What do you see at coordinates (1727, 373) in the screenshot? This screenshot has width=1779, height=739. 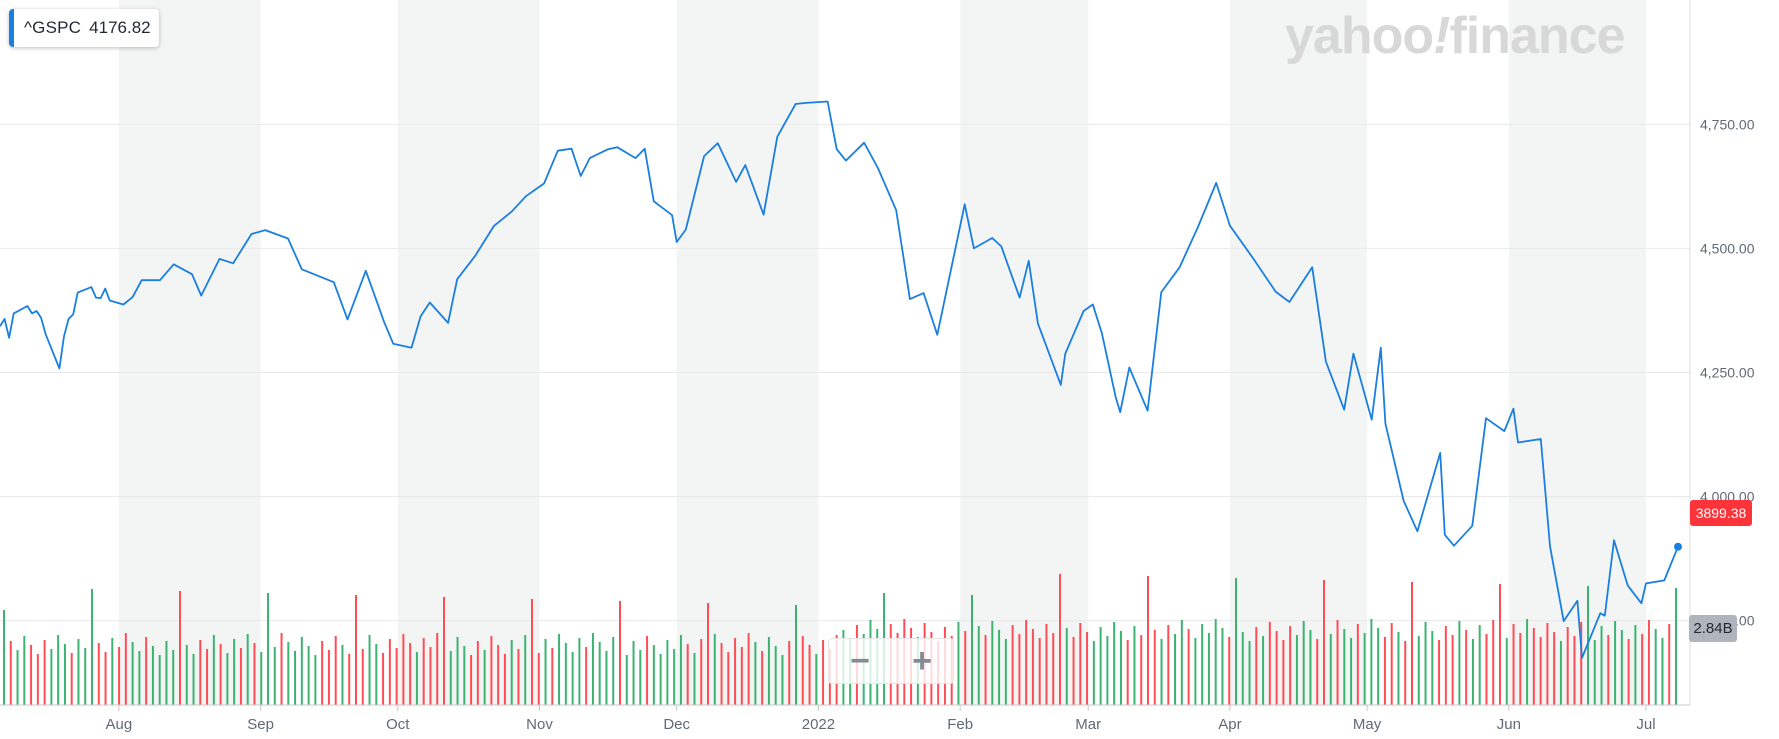 I see `y-tick-label: 4,250.00` at bounding box center [1727, 373].